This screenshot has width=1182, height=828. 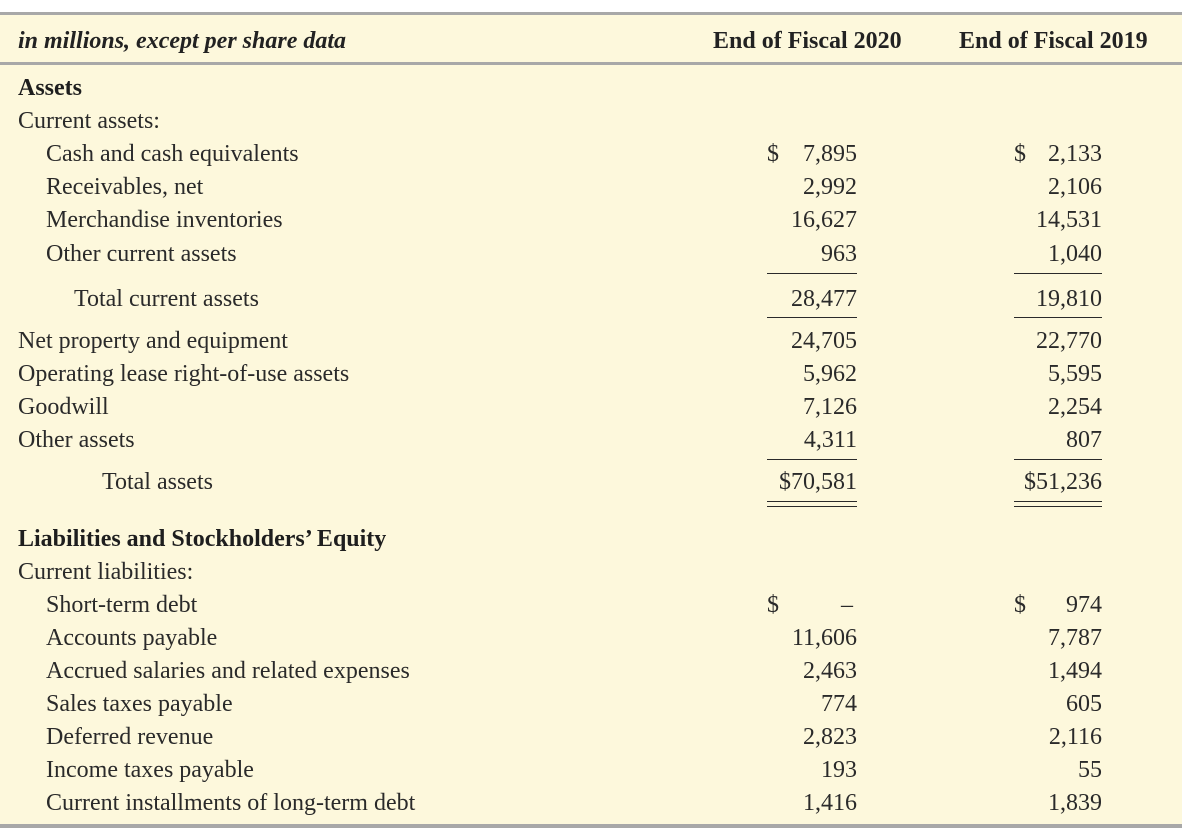 I want to click on amount: $51,236, so click(x=1063, y=482).